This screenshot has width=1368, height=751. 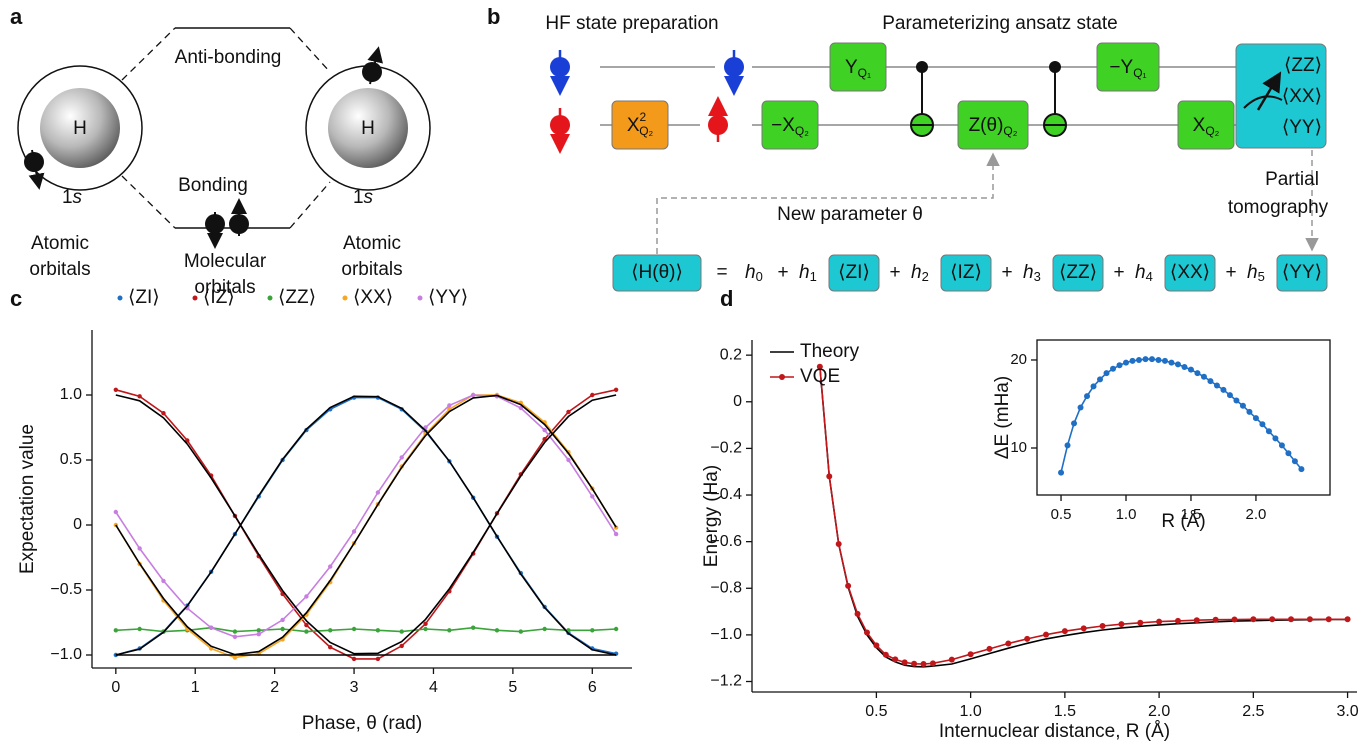 I want to click on level-label: Bonding, so click(x=213, y=185).